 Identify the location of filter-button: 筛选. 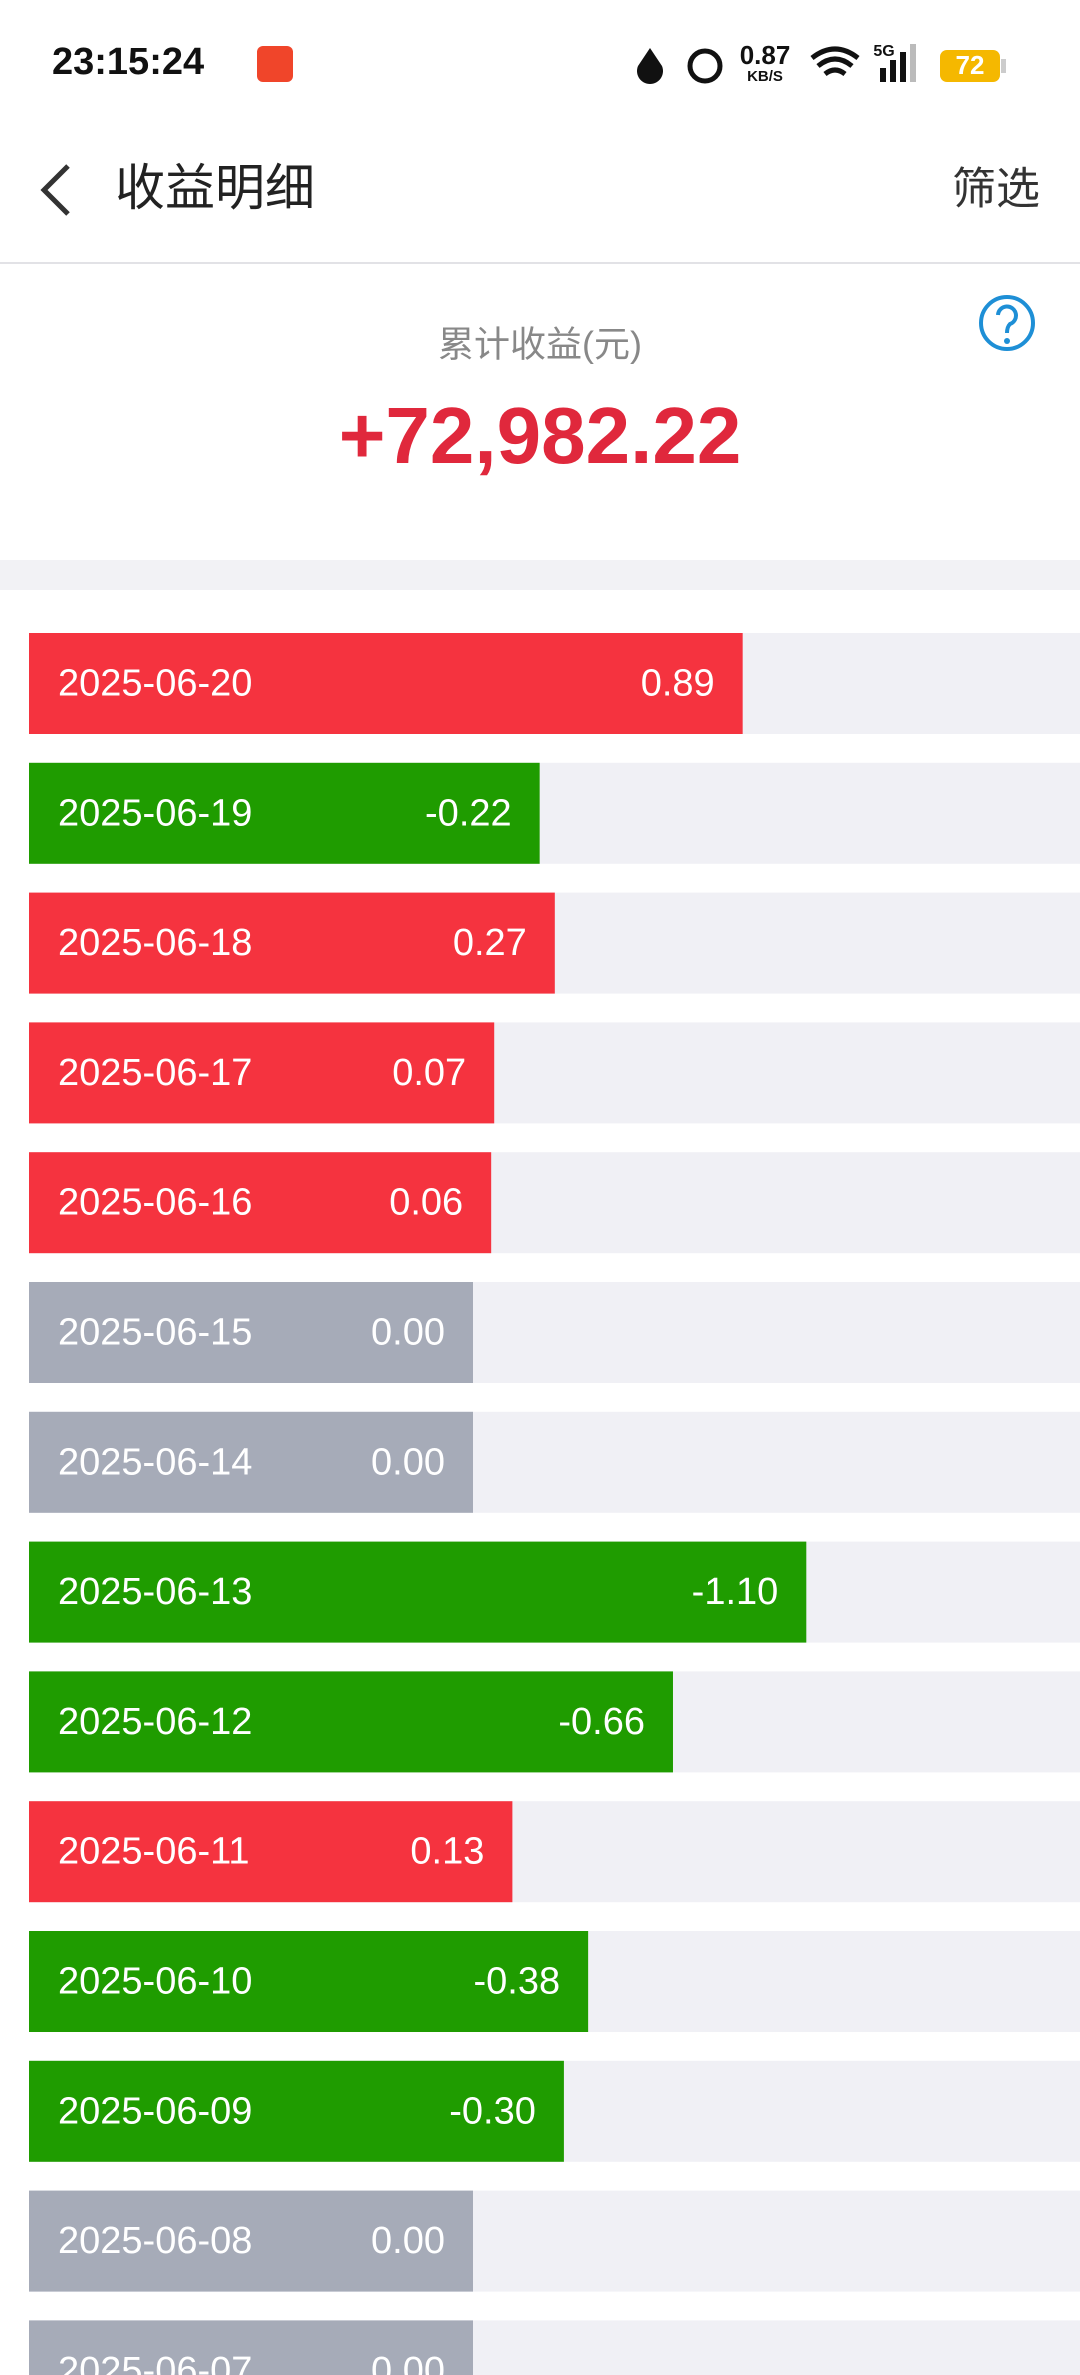
(996, 189).